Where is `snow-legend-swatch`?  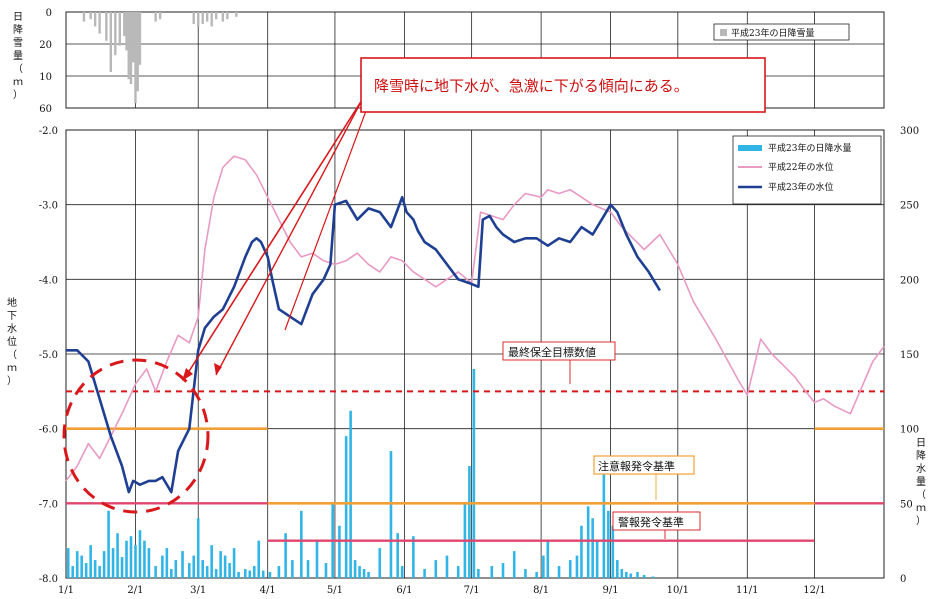 snow-legend-swatch is located at coordinates (723, 32).